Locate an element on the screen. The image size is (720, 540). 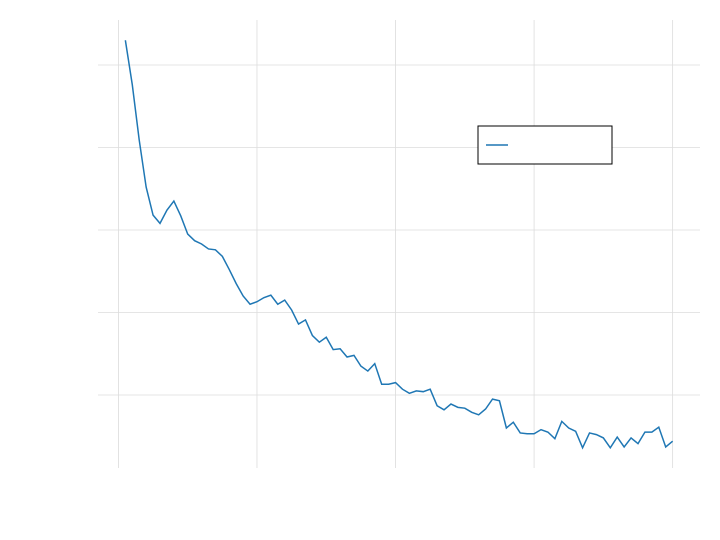
x-tick-label: 80 is located at coordinates (673, 483).